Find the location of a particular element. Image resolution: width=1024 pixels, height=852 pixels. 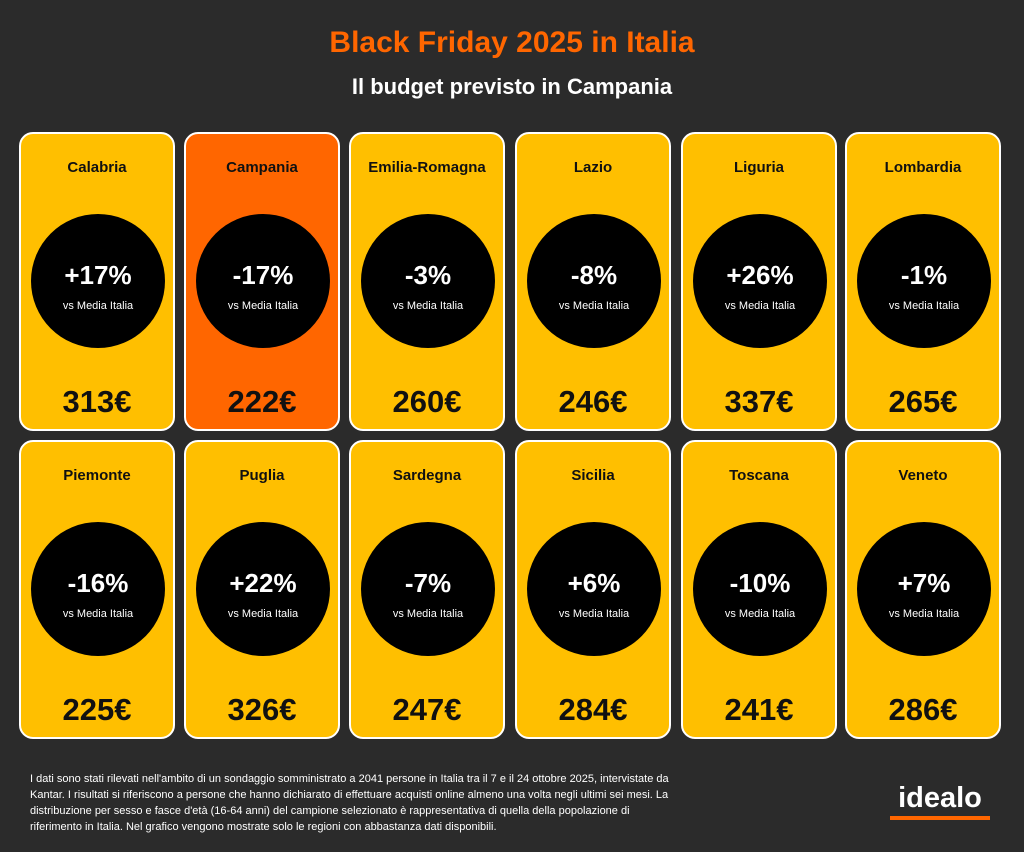

budget-value: 241€ is located at coordinates (759, 709).